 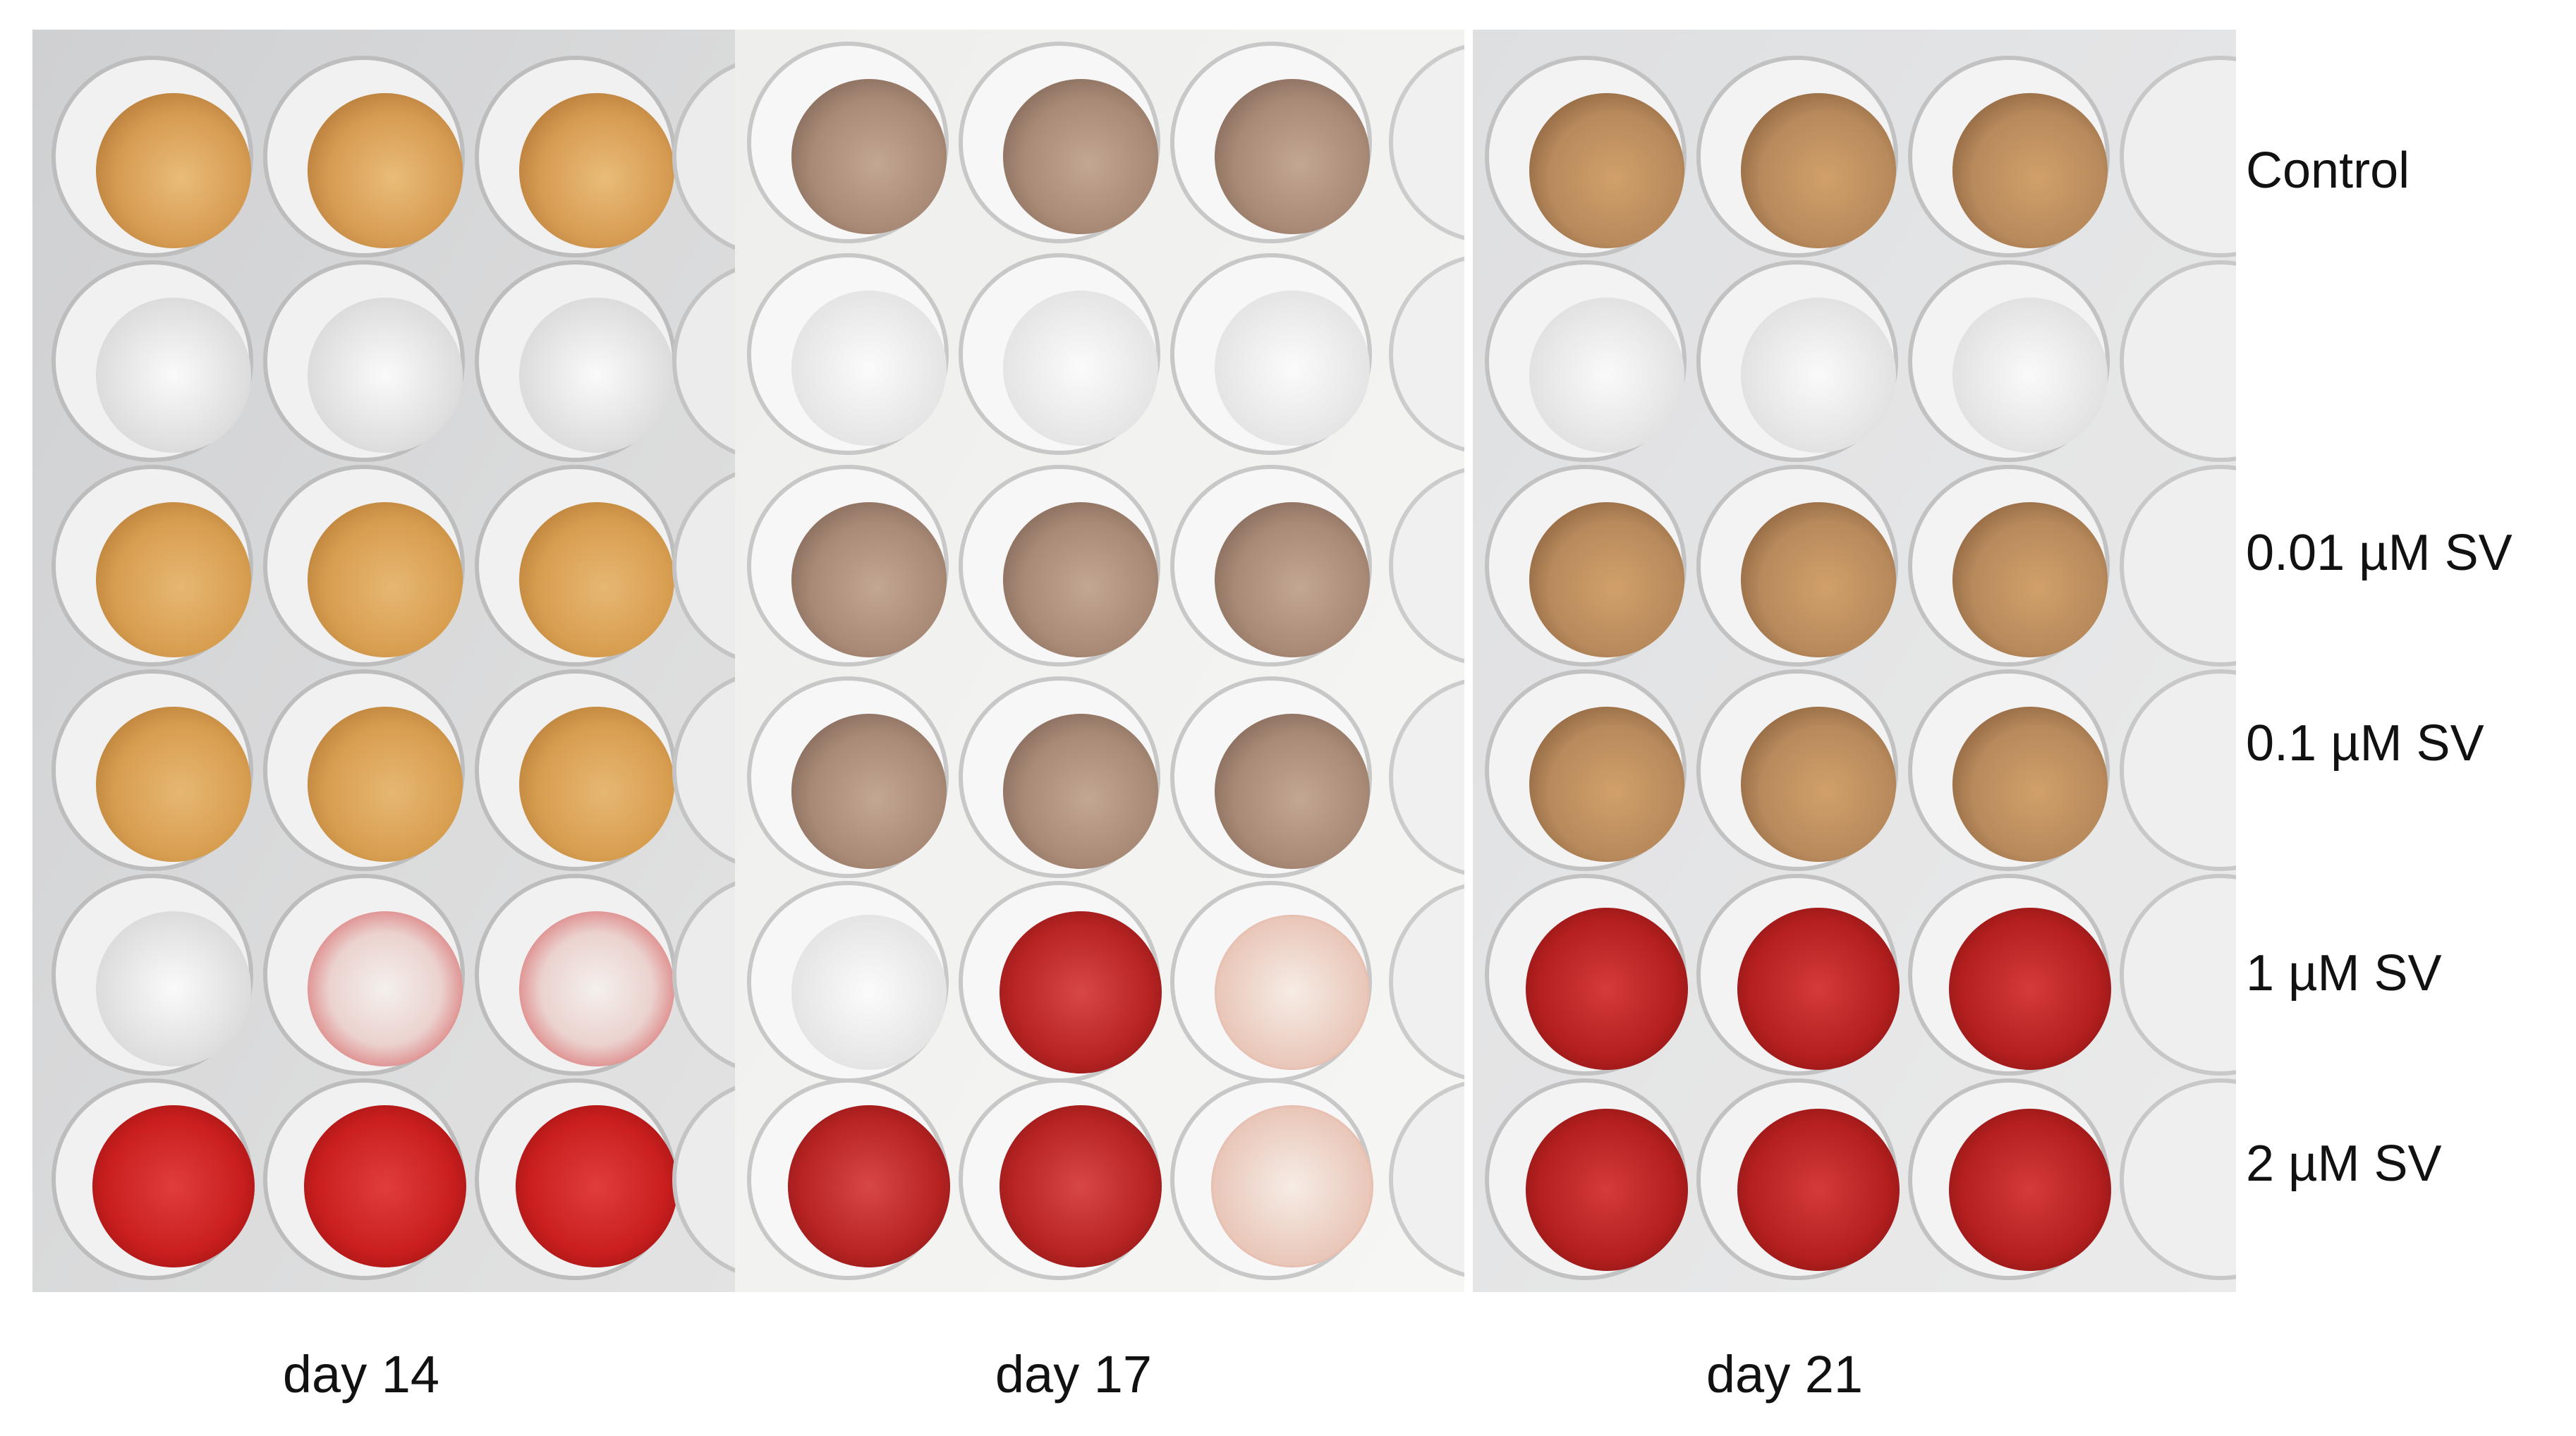 What do you see at coordinates (1074, 1374) in the screenshot?
I see `day-label-17: day 17` at bounding box center [1074, 1374].